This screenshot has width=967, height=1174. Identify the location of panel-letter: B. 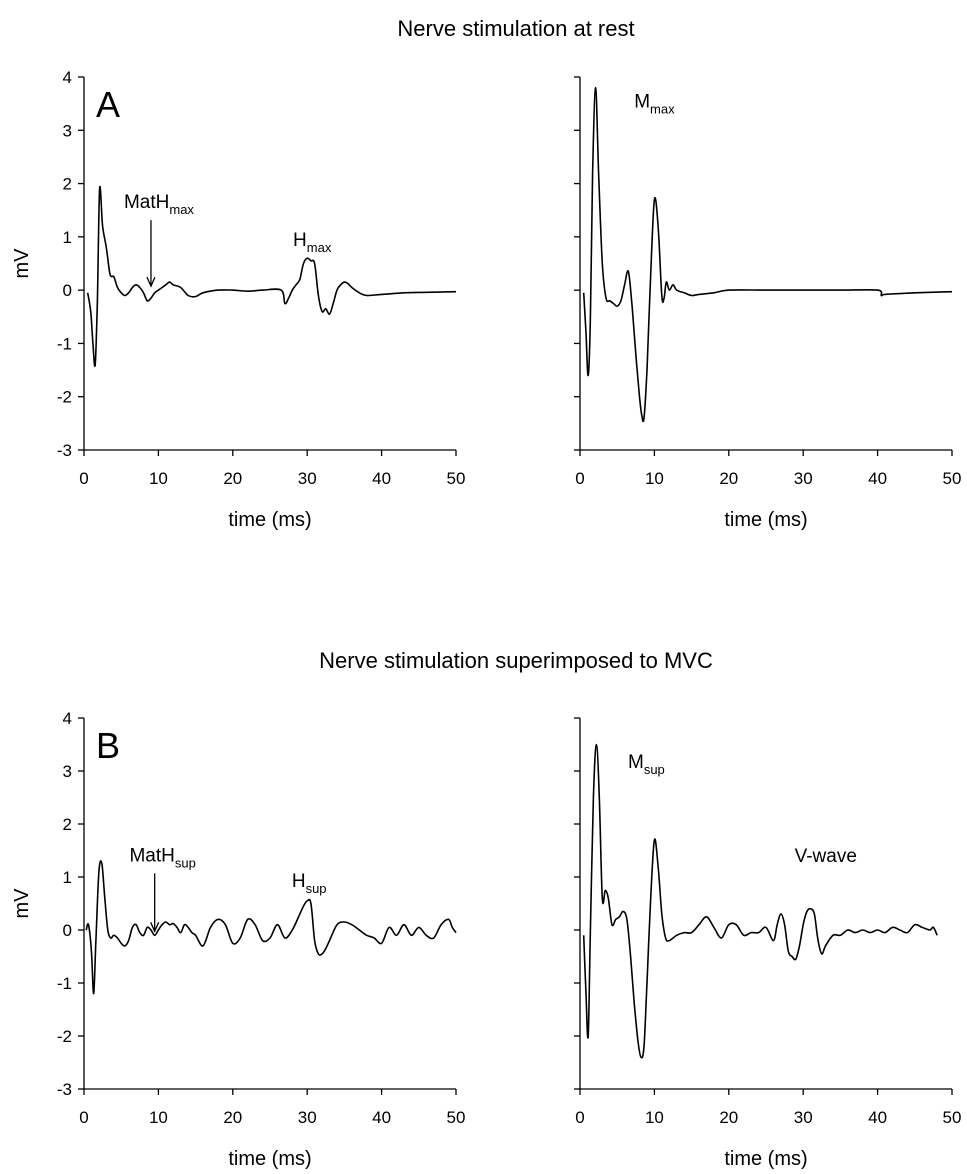
(108, 745).